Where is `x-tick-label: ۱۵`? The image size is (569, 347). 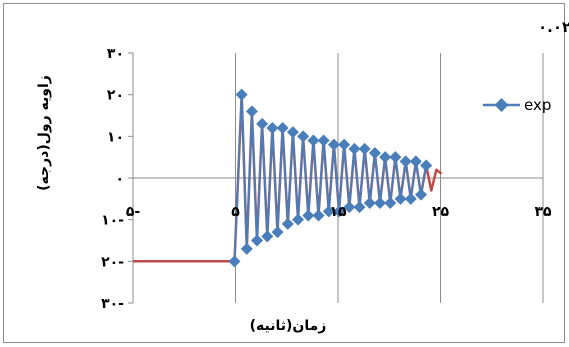
x-tick-label: ۱۵ is located at coordinates (338, 212).